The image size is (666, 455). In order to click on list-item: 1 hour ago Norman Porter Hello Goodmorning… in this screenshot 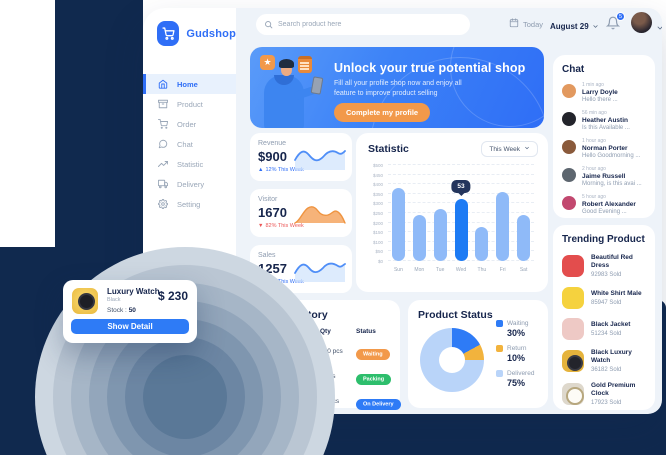, I will do `click(604, 148)`.